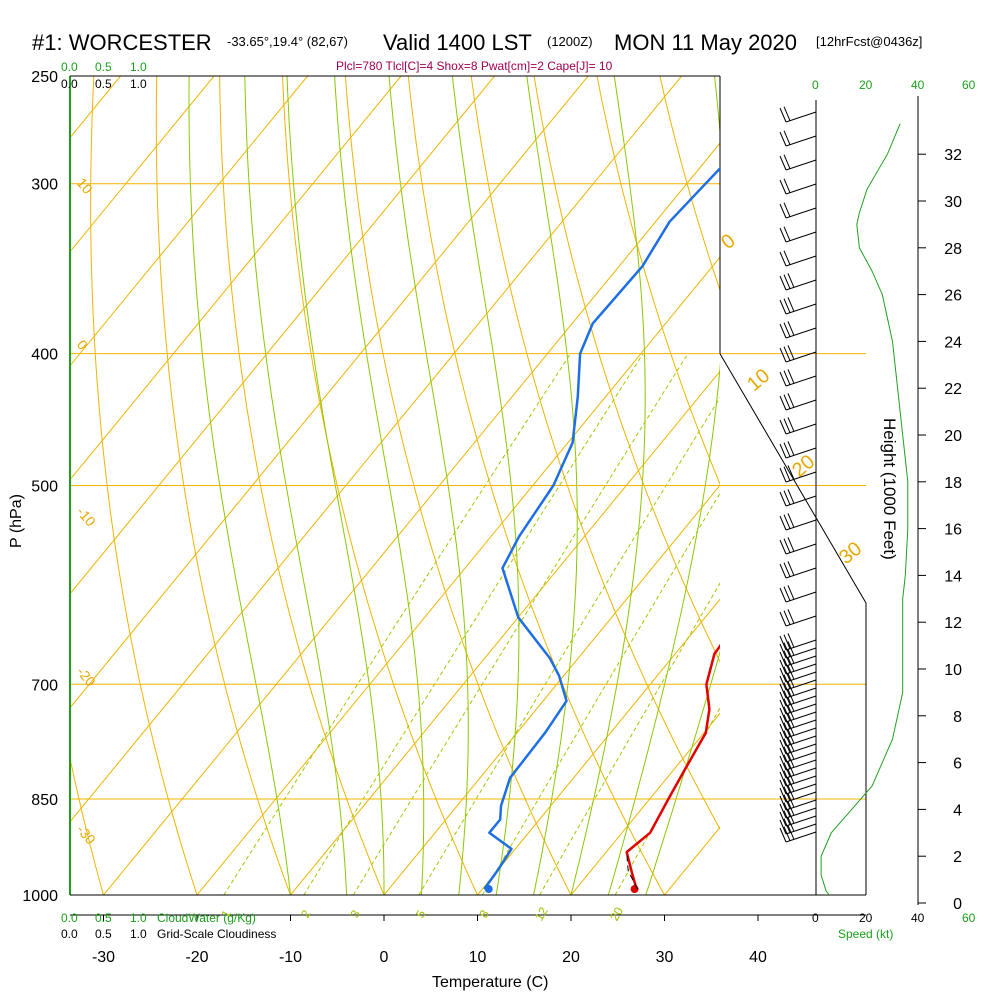 This screenshot has width=1000, height=1000. I want to click on mixing-ratio-label: 8, so click(484, 913).